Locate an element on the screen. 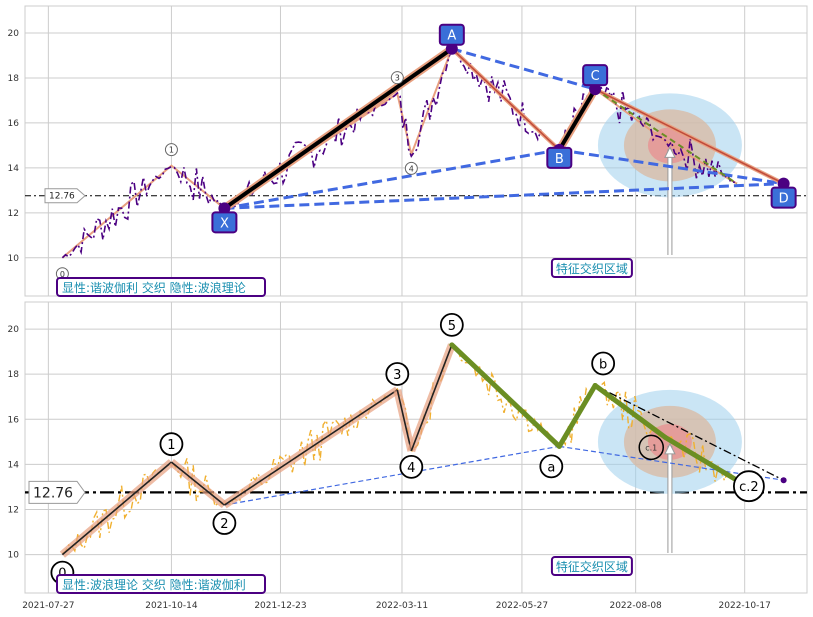  x-tick-label: 2022-03-11 is located at coordinates (402, 606).